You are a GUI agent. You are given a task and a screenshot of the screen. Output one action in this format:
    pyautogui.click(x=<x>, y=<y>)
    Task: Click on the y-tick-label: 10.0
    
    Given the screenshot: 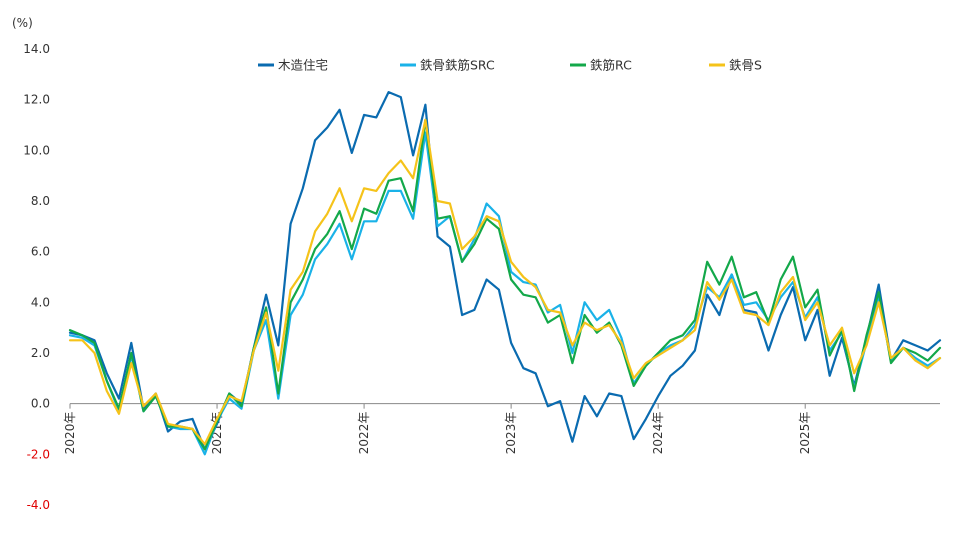 What is the action you would take?
    pyautogui.click(x=36, y=150)
    